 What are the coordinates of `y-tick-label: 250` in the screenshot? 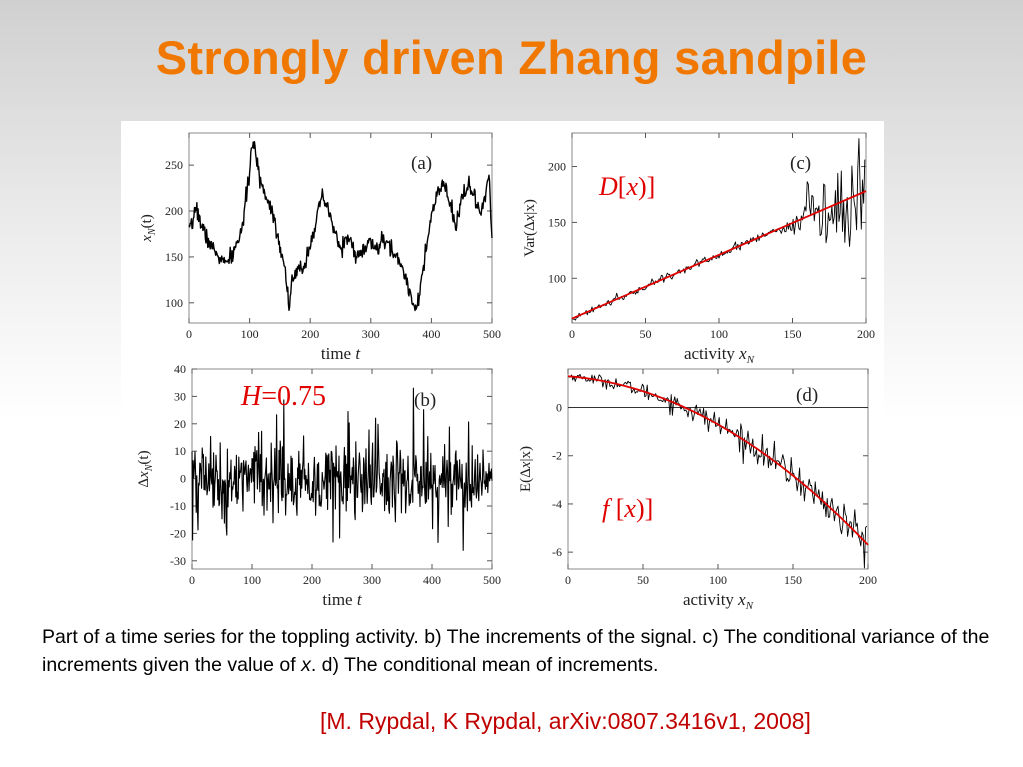 It's located at (174, 165).